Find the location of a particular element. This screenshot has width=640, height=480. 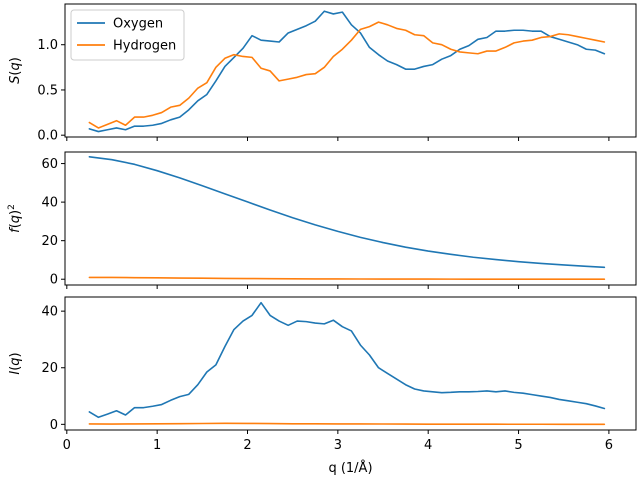

panel-2-y-tick-label: 60 is located at coordinates (49, 164).